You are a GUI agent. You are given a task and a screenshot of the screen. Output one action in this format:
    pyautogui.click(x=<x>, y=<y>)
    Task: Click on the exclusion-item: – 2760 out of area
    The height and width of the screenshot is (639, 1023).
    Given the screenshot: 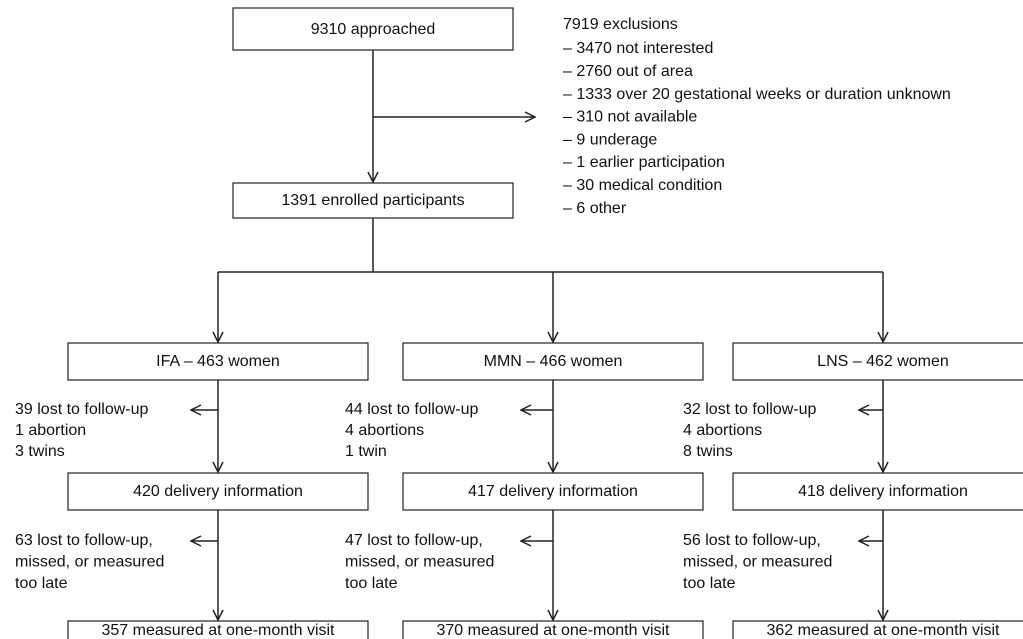 What is the action you would take?
    pyautogui.click(x=628, y=71)
    